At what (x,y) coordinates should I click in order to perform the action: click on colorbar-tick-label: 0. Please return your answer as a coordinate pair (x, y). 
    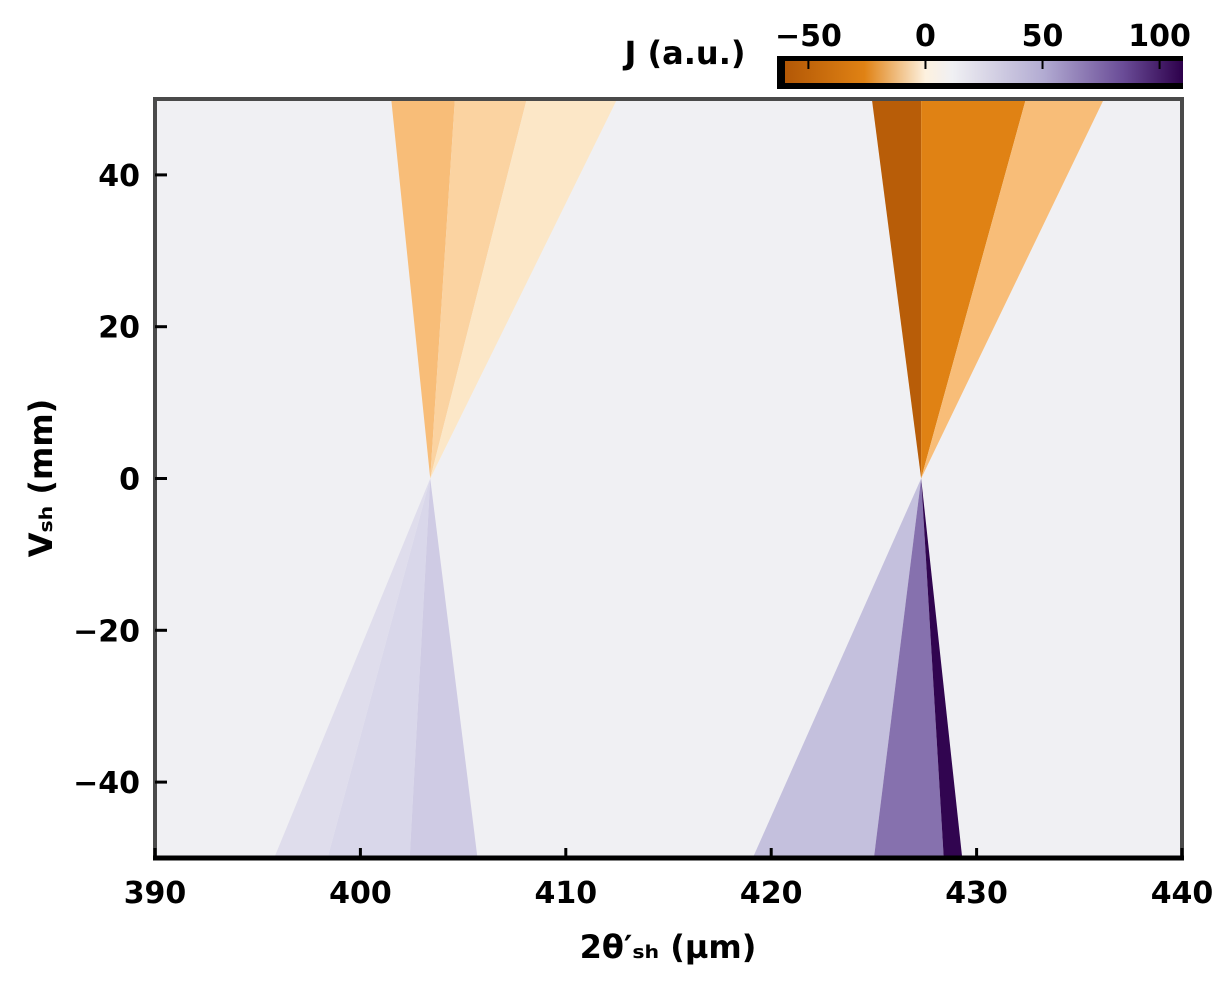
    Looking at the image, I should click on (925, 36).